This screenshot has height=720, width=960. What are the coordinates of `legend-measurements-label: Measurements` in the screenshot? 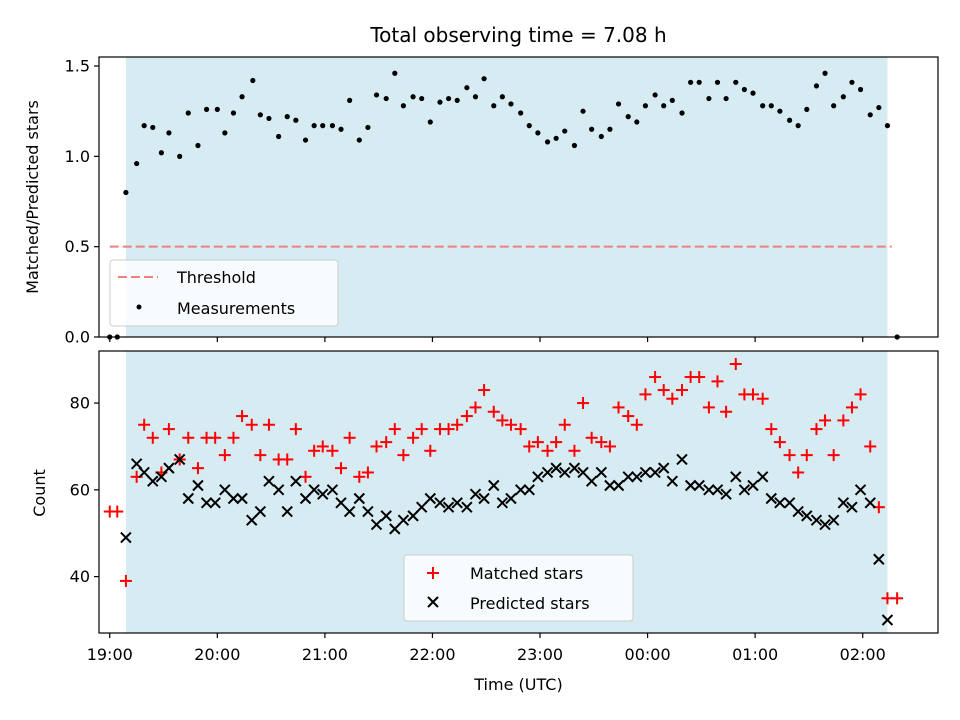 It's located at (236, 308).